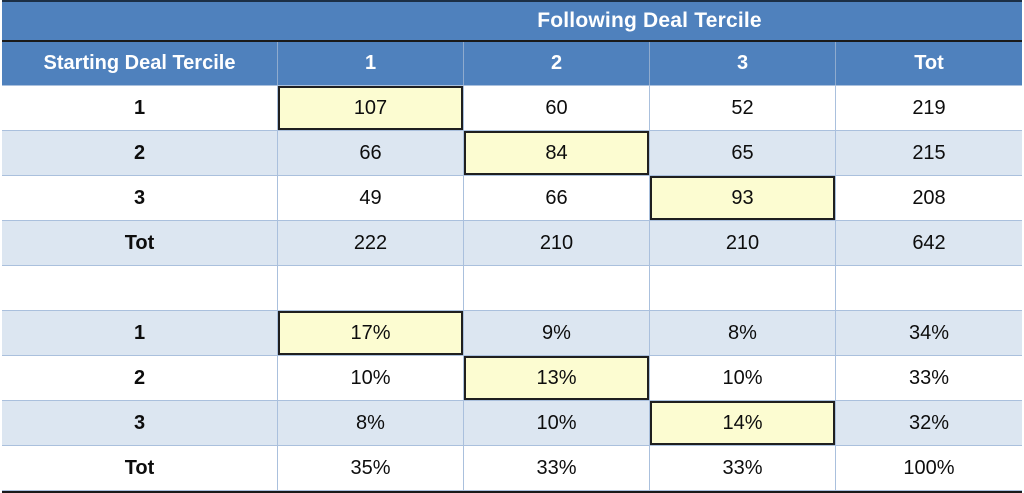  I want to click on count-cell-diagonal: 93, so click(742, 198).